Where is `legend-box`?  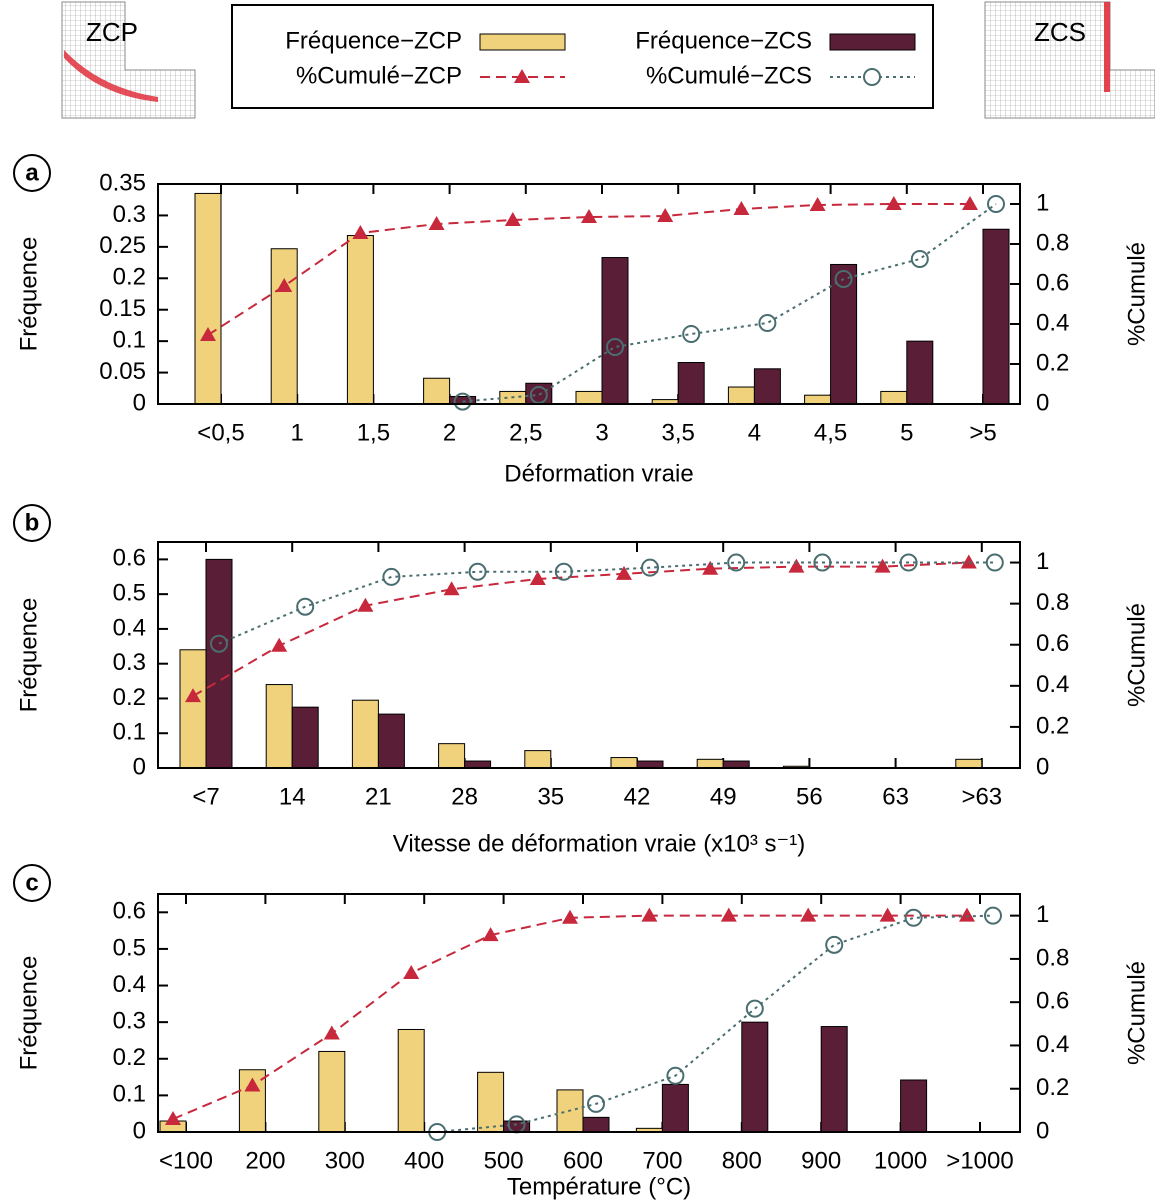 legend-box is located at coordinates (582, 56).